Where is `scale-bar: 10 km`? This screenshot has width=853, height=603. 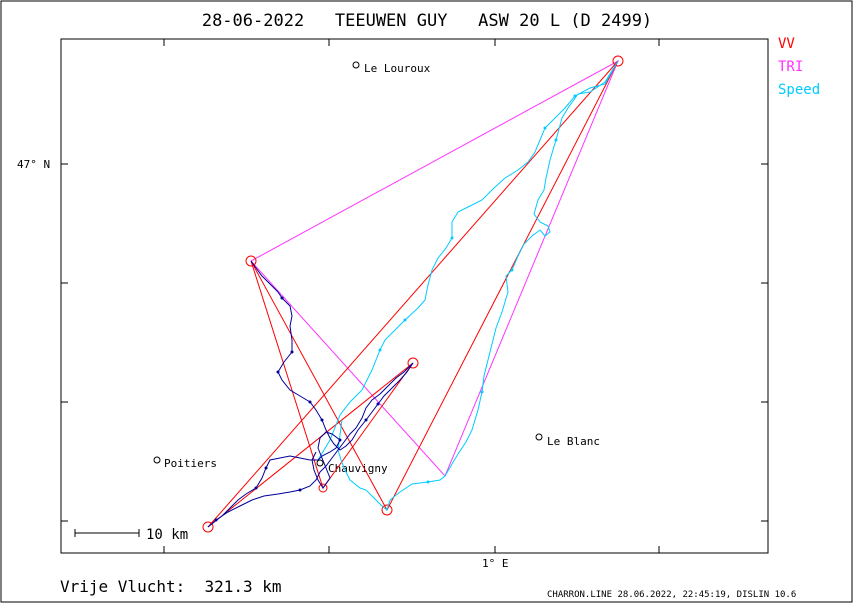 scale-bar: 10 km is located at coordinates (131, 535).